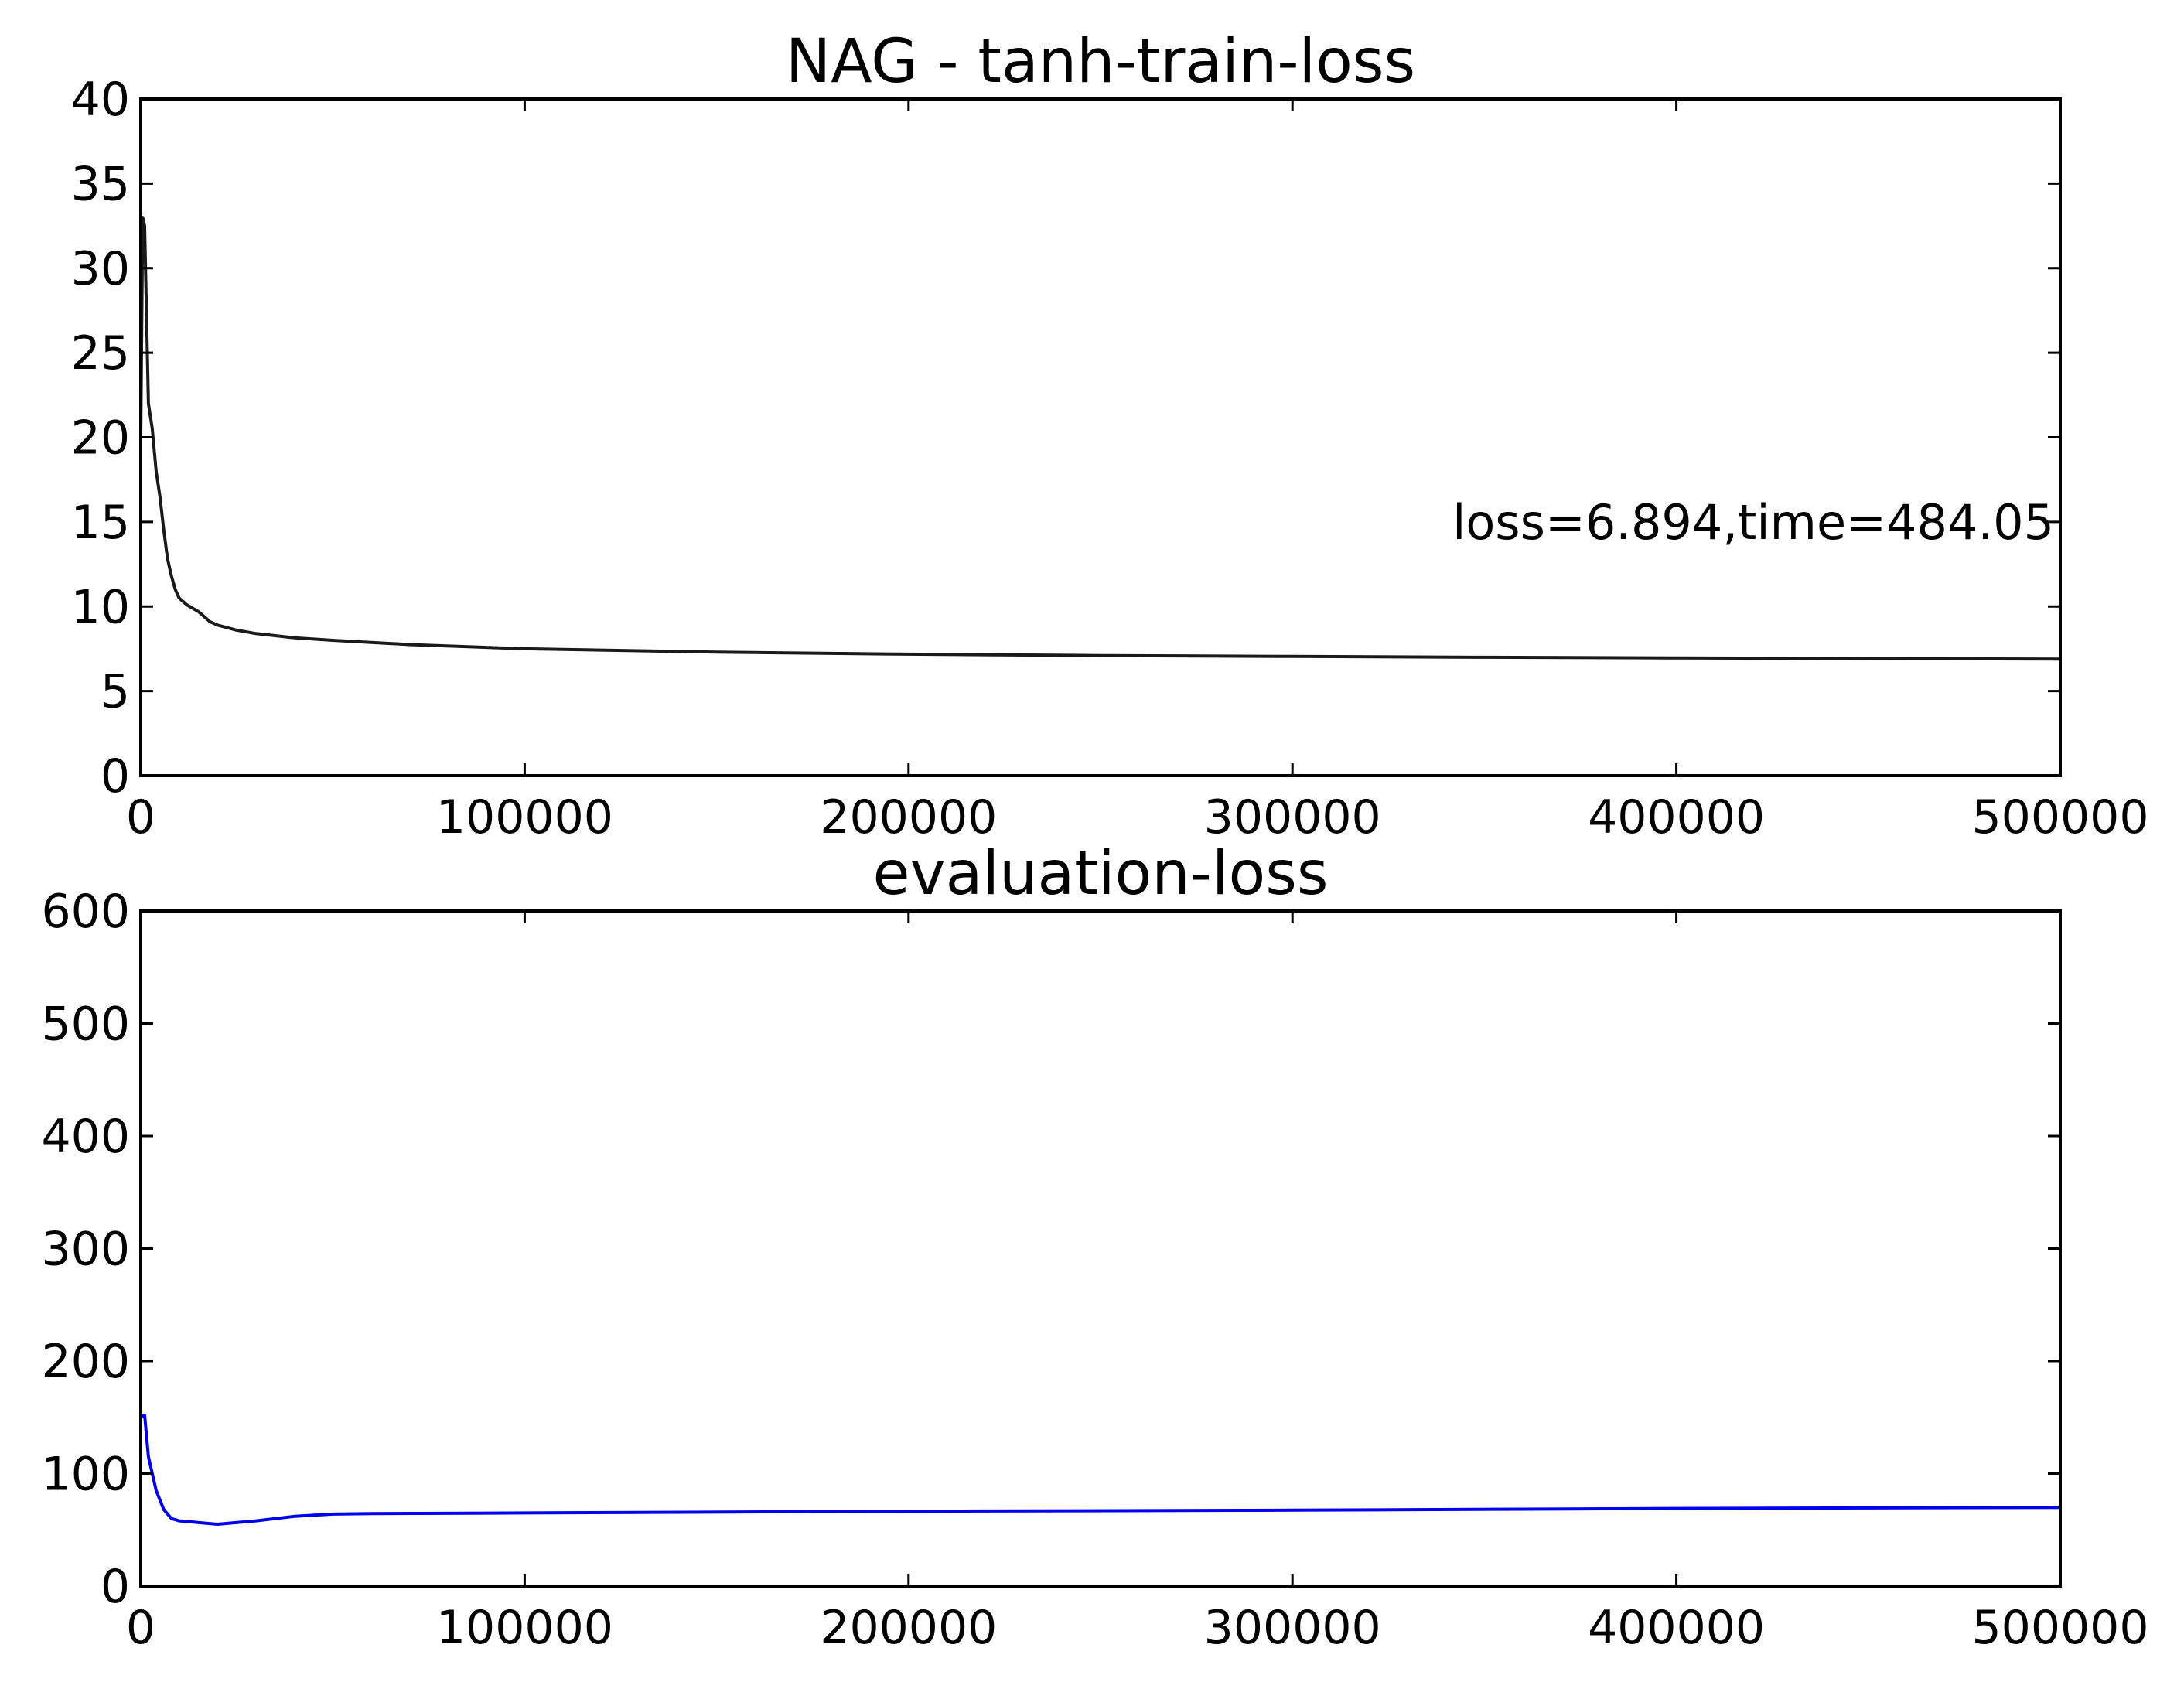  I want to click on y-tick-label: 5, so click(116, 692).